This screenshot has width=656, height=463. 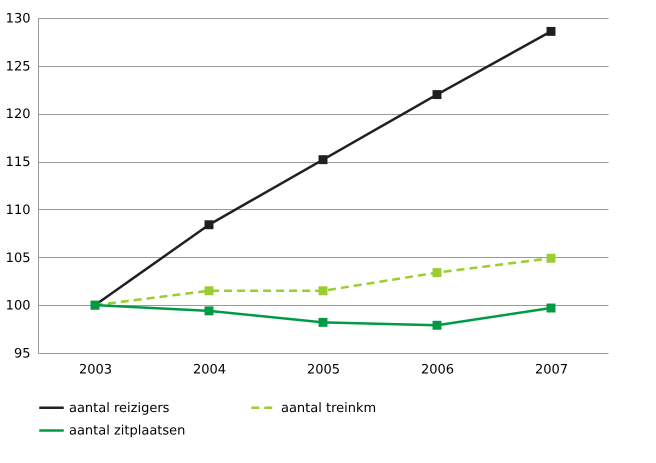 What do you see at coordinates (18, 258) in the screenshot?
I see `y-tick-label: 105` at bounding box center [18, 258].